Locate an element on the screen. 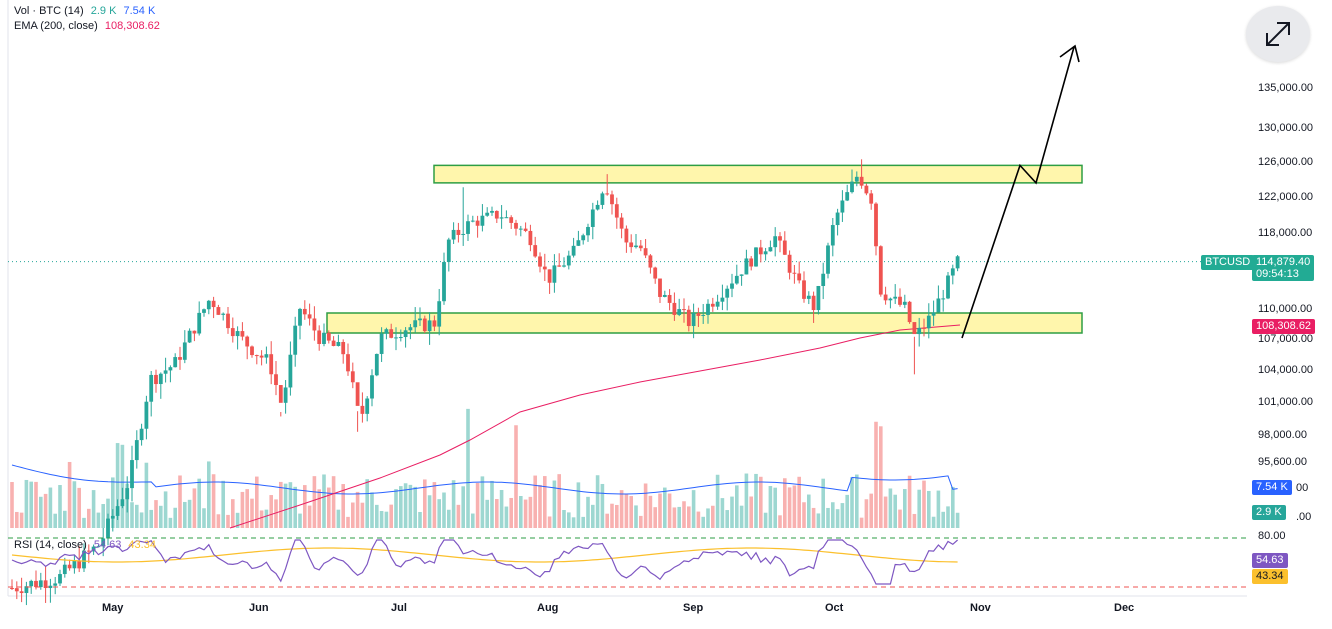 The height and width of the screenshot is (629, 1332). expand-button is located at coordinates (1278, 34).